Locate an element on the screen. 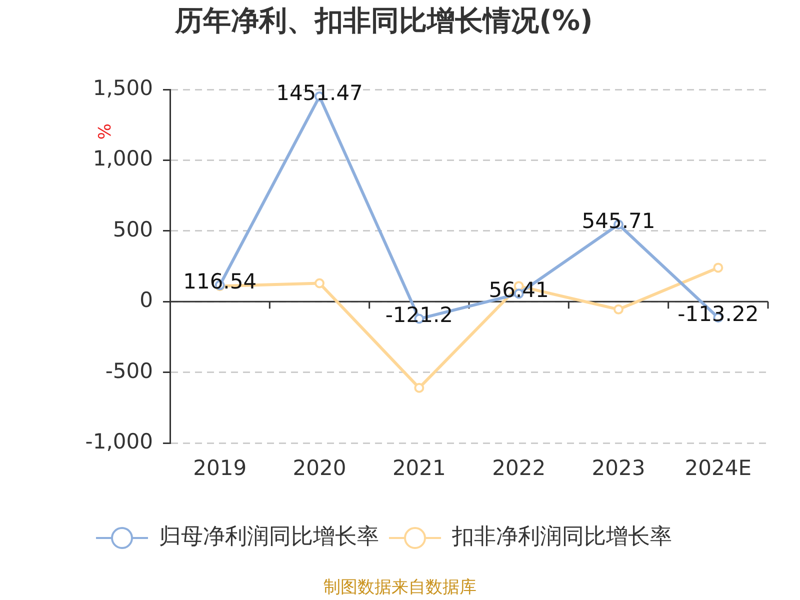  x-tick-label: 2022 is located at coordinates (519, 468).